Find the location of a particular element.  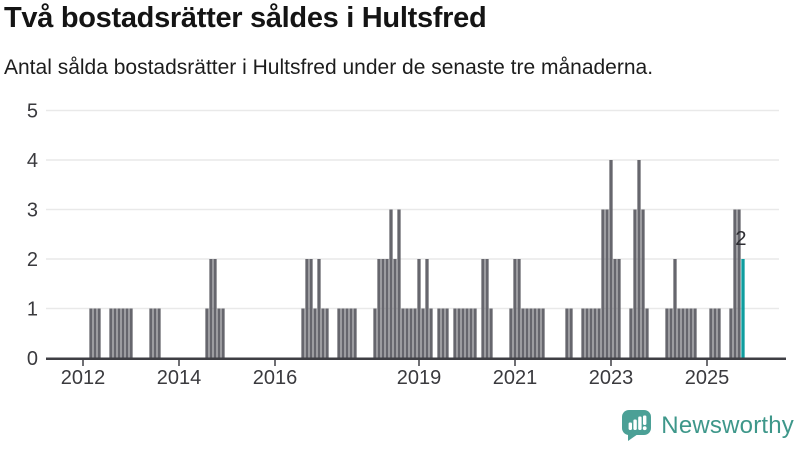

x-tick-label: 2023 is located at coordinates (611, 378).